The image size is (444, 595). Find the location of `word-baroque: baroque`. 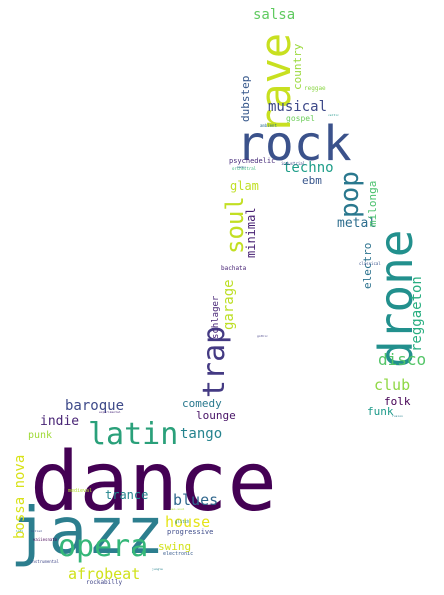

word-baroque: baroque is located at coordinates (95, 406).